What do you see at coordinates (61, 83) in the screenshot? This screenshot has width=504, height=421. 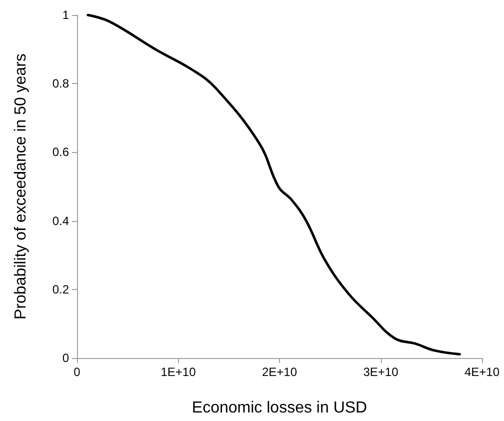 I see `y-tick-label: 0.8` at bounding box center [61, 83].